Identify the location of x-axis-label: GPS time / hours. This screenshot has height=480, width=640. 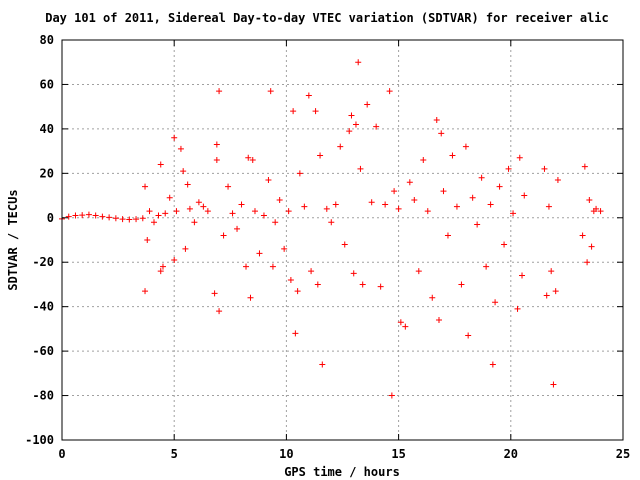
(342, 472).